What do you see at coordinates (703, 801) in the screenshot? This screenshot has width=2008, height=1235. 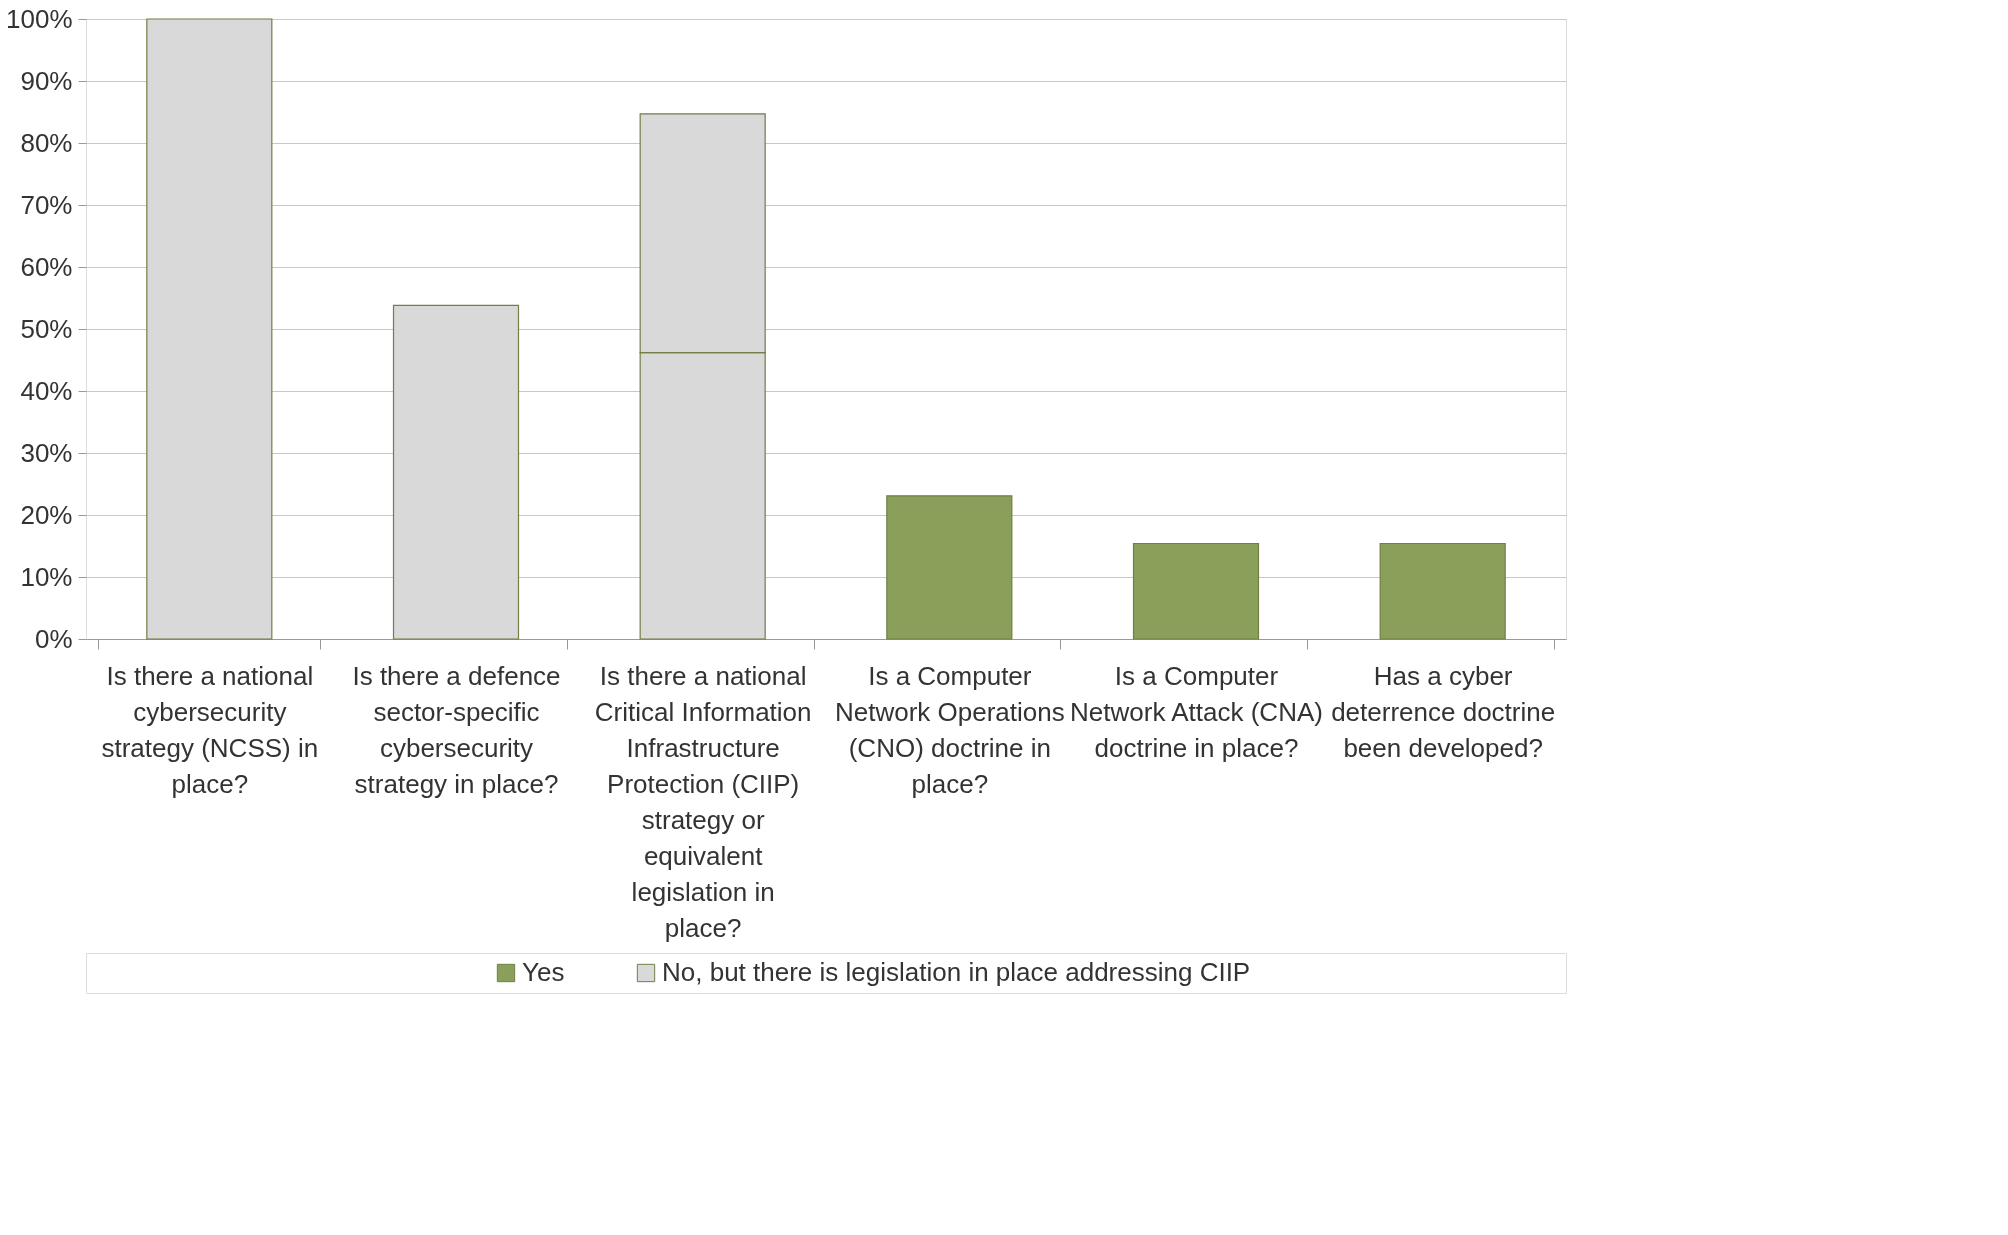 I see `x-tick-label: Is there a national Critical Information Infrastructure Protection (CIIP) strategy or equivalent legislation in place?` at bounding box center [703, 801].